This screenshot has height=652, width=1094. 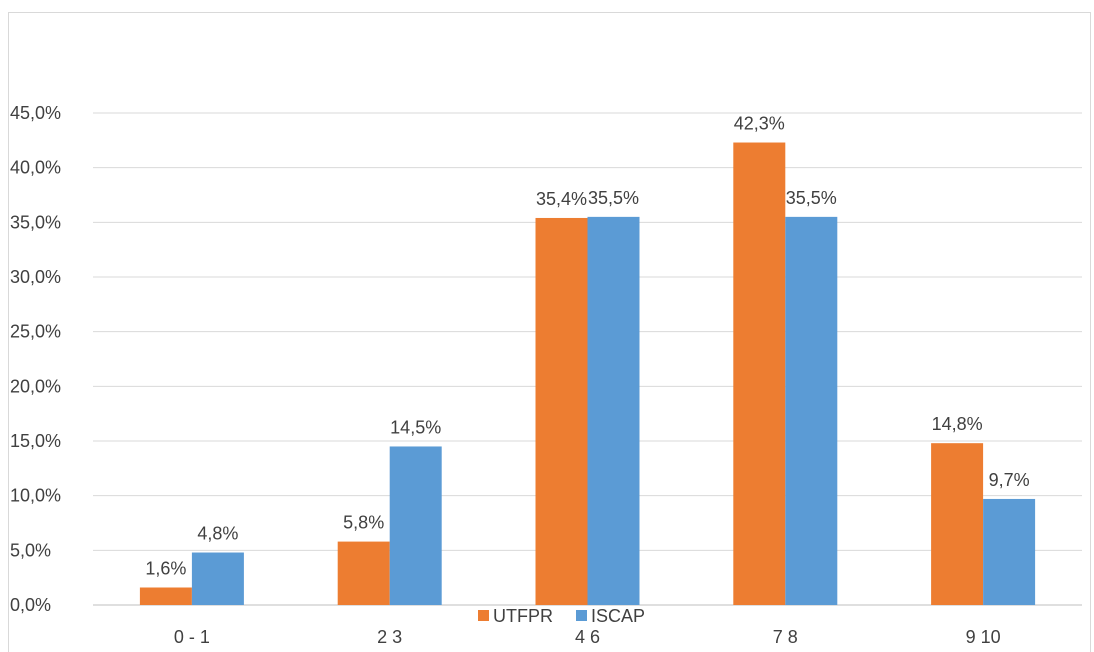 I want to click on legend-label-utfpr: UTFPR, so click(x=523, y=616).